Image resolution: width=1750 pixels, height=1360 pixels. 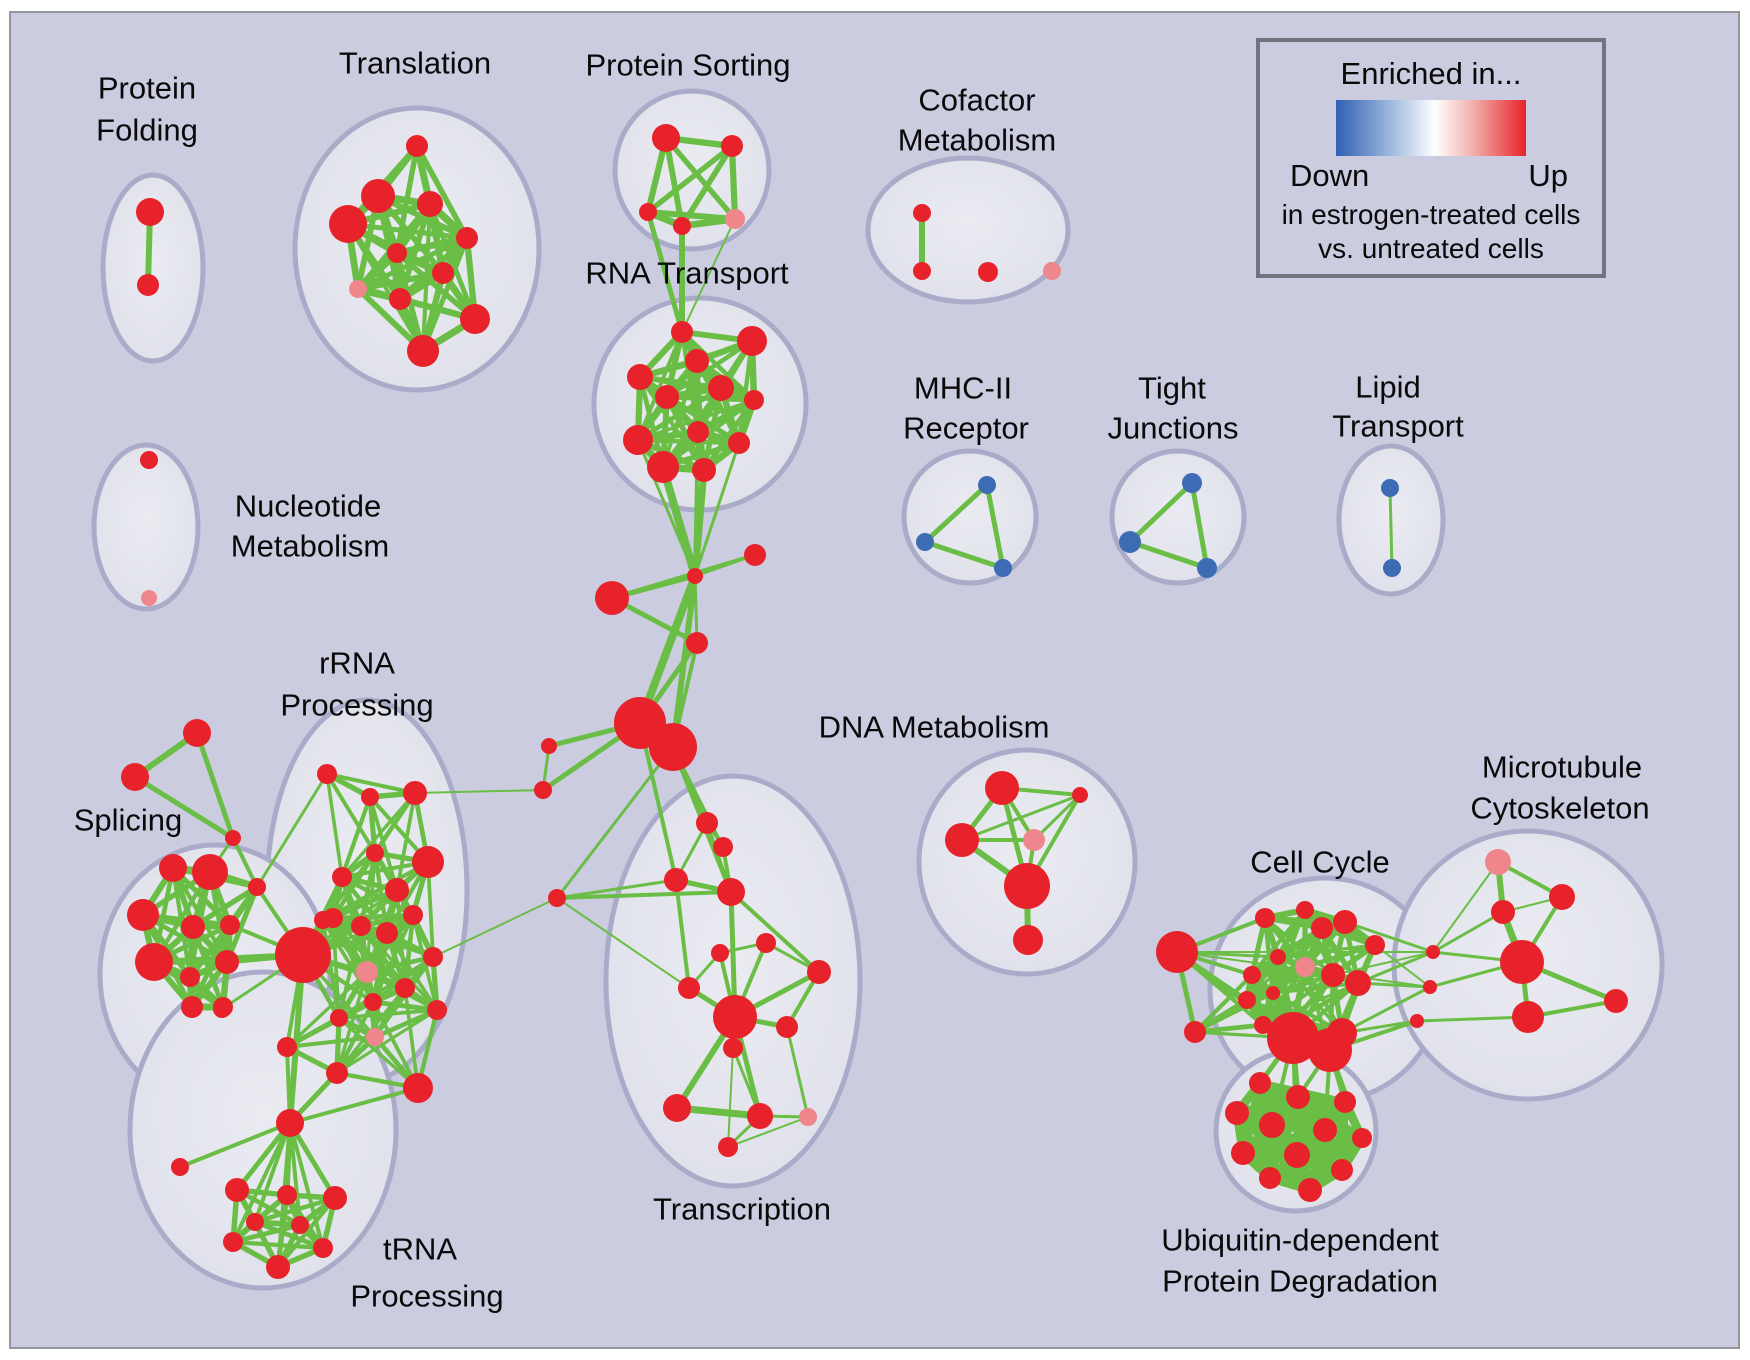 What do you see at coordinates (934, 727) in the screenshot?
I see `cluster-label-dna-metabolism: DNA Metabolism` at bounding box center [934, 727].